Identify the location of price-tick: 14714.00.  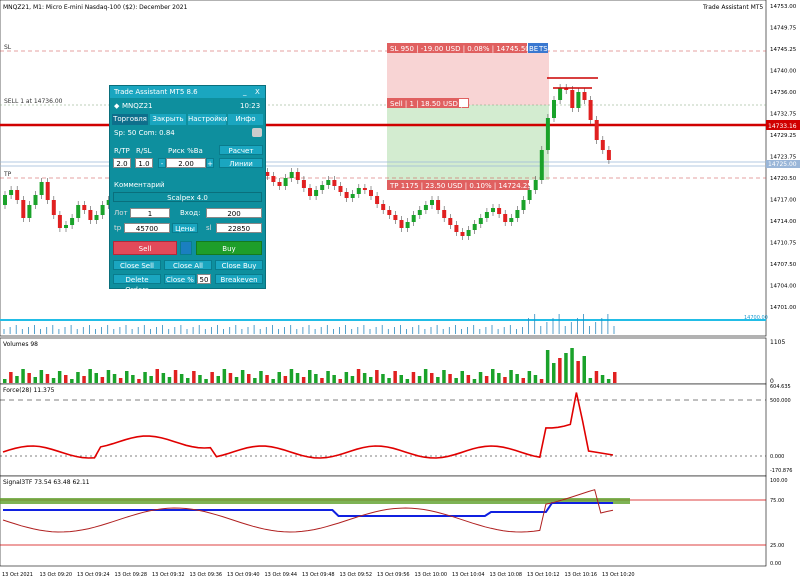
(783, 222).